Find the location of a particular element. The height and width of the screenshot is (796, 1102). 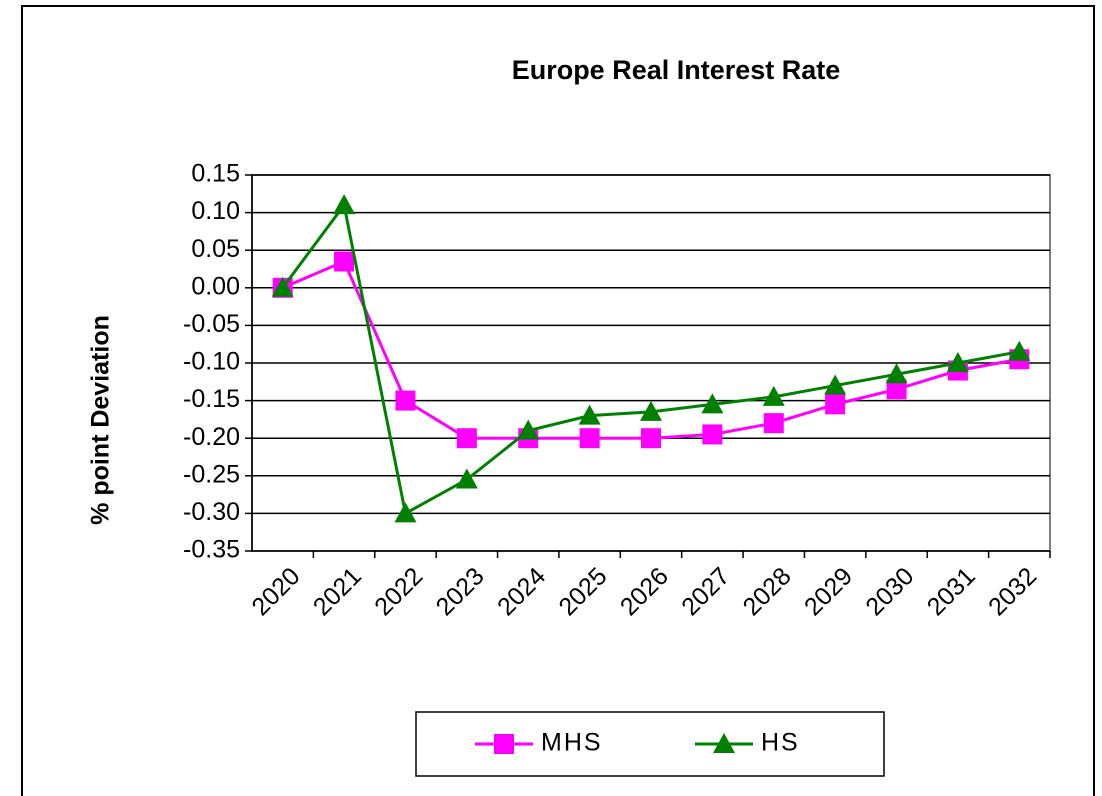

y-tick-label: -0.15 is located at coordinates (211, 399).